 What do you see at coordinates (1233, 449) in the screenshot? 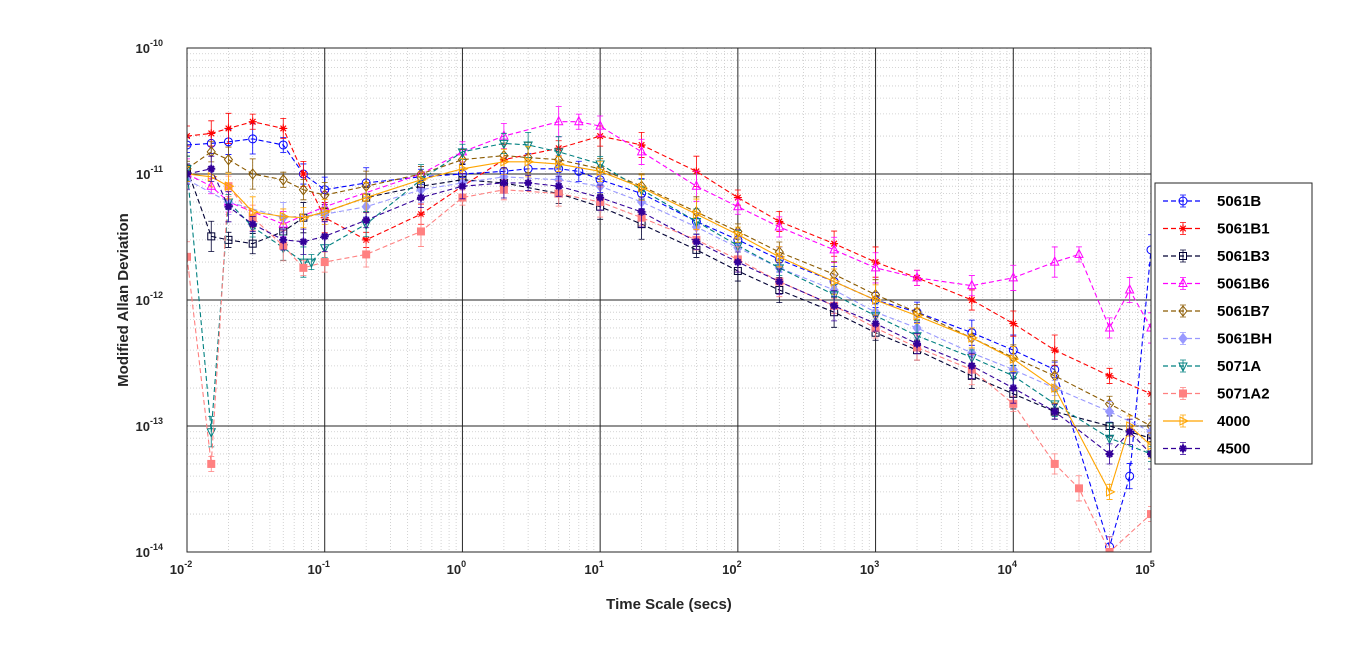
I see `legend-label: 4500` at bounding box center [1233, 449].